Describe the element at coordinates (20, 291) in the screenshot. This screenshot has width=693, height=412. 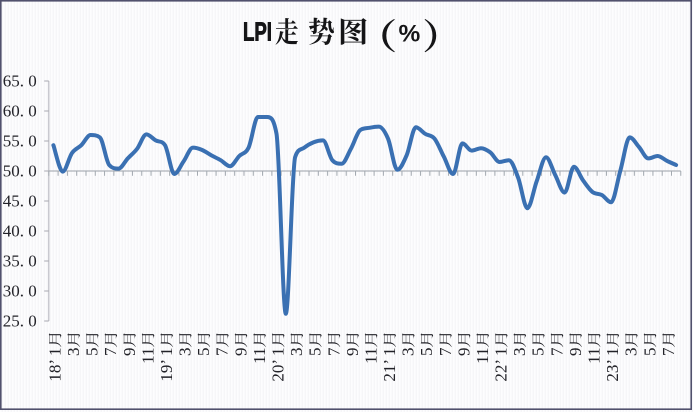
I see `svg-text: 30. 0` at that location.